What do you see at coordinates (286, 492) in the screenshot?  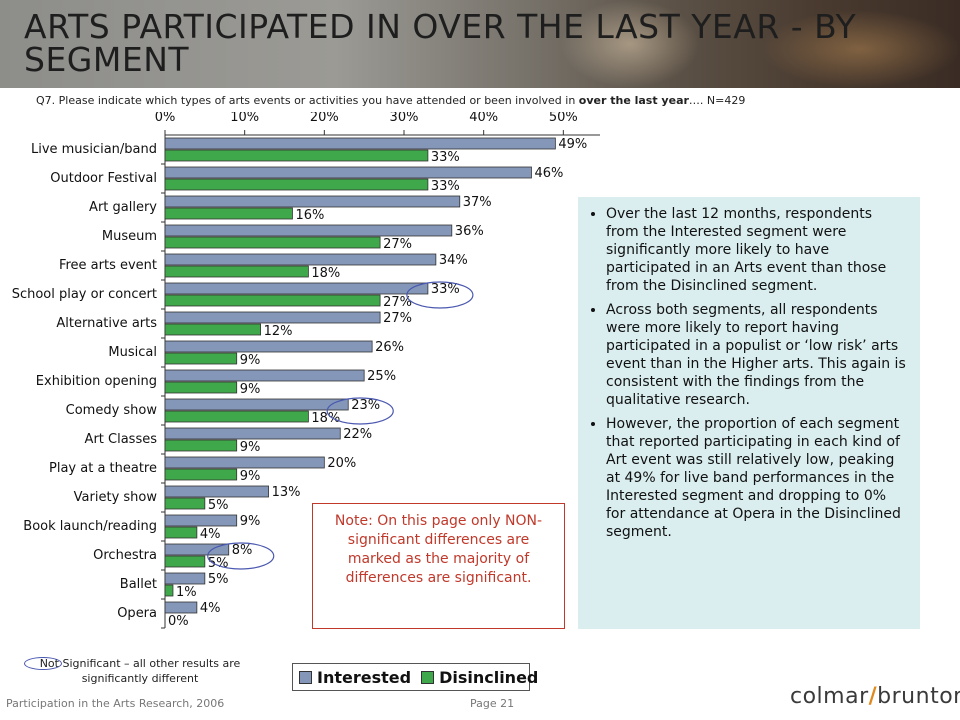 I see `value-label-interested: 13%` at bounding box center [286, 492].